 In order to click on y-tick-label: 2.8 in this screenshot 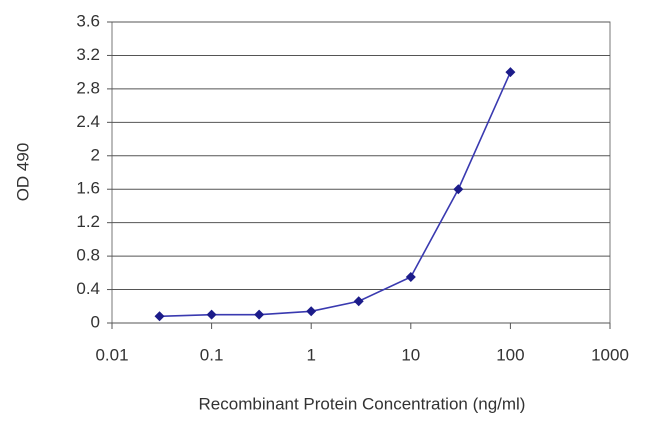, I will do `click(88, 87)`.